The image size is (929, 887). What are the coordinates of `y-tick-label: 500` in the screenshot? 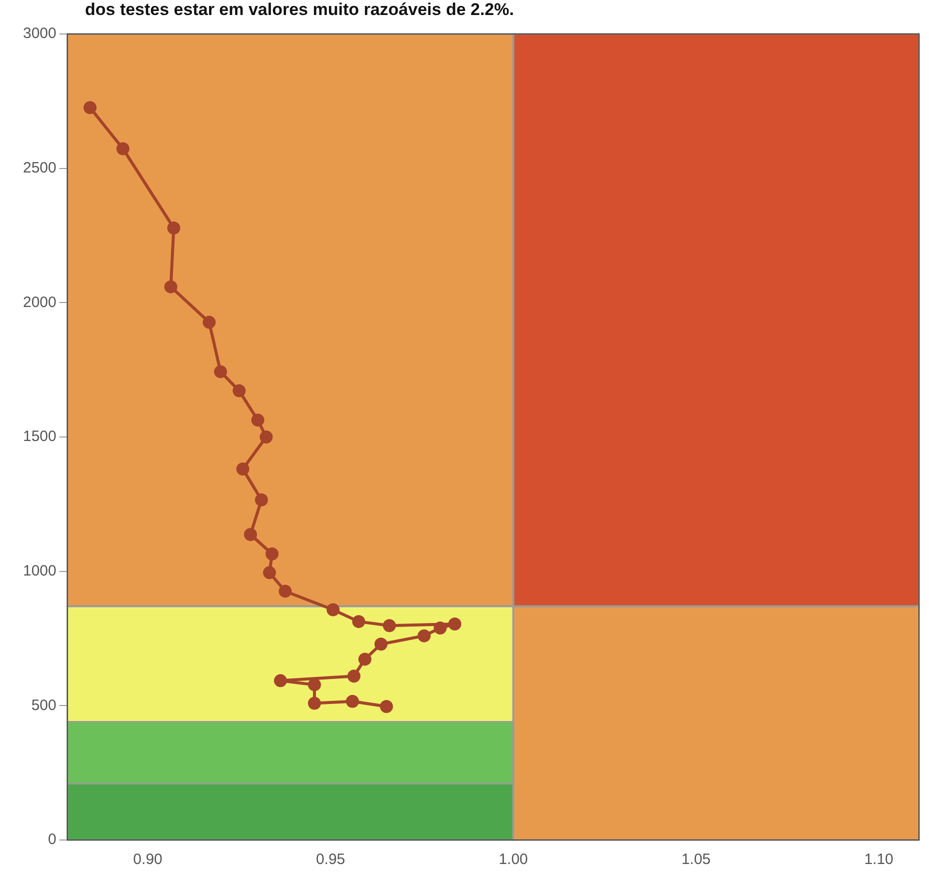 It's located at (43, 705).